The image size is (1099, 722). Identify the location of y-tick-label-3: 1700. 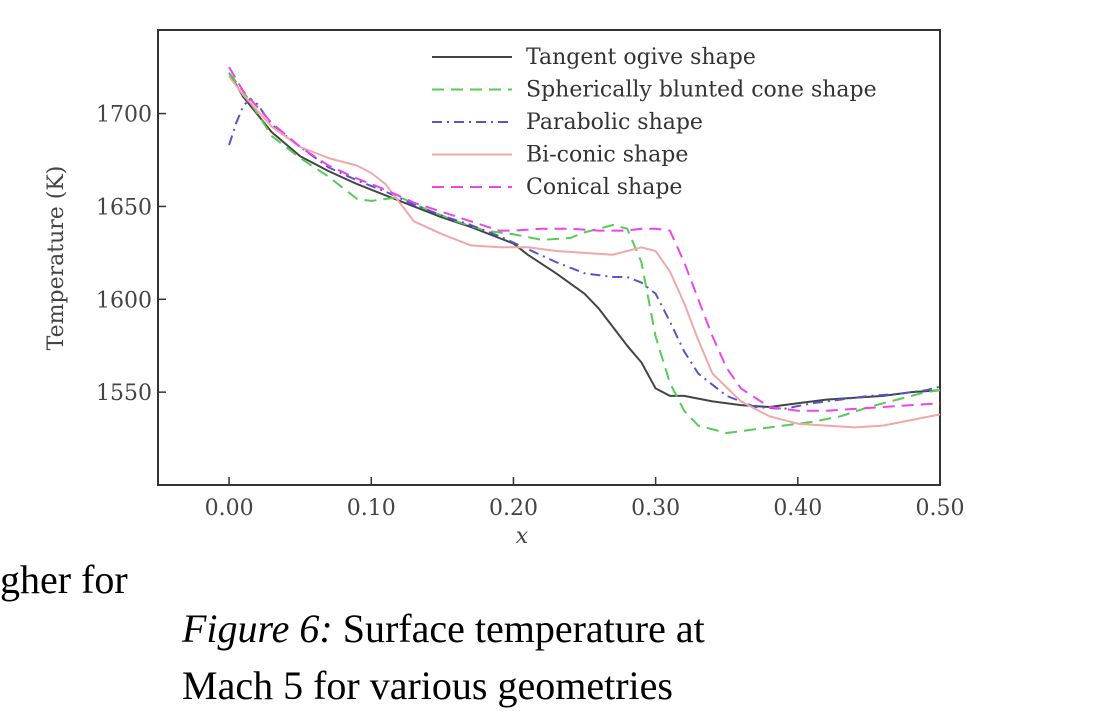
(124, 115).